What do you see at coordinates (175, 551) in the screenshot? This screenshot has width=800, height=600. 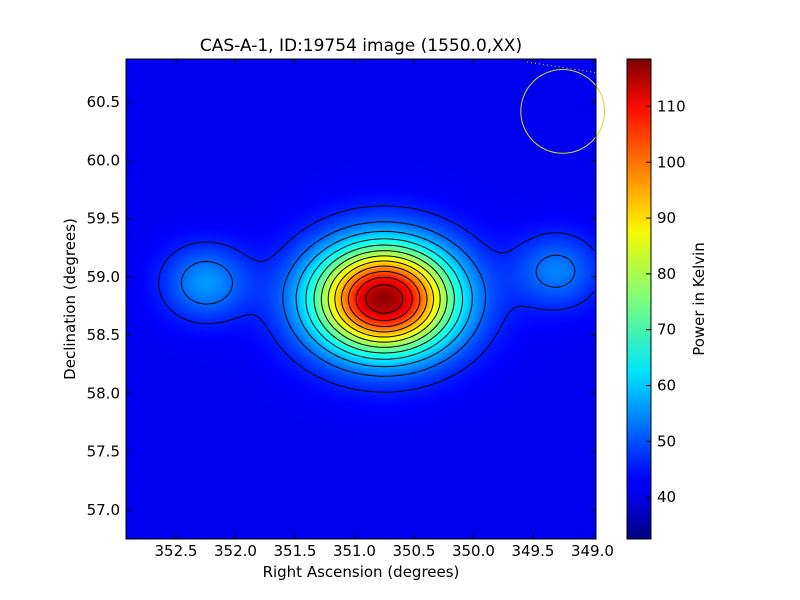 I see `x-tick-label: 352.5` at bounding box center [175, 551].